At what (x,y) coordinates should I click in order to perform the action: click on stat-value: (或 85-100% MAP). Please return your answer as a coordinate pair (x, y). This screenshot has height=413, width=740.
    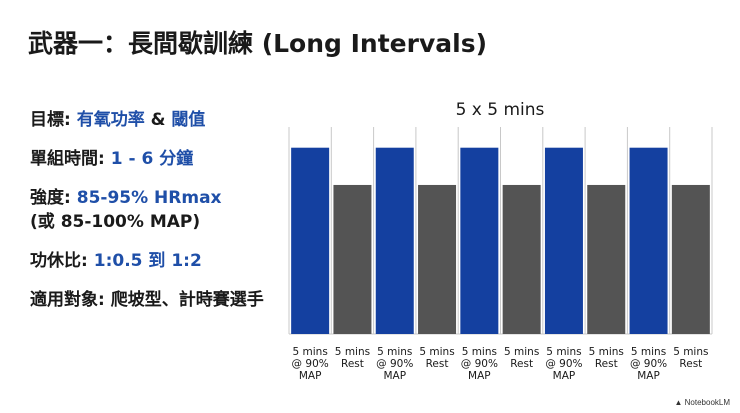
    Looking at the image, I should click on (115, 222).